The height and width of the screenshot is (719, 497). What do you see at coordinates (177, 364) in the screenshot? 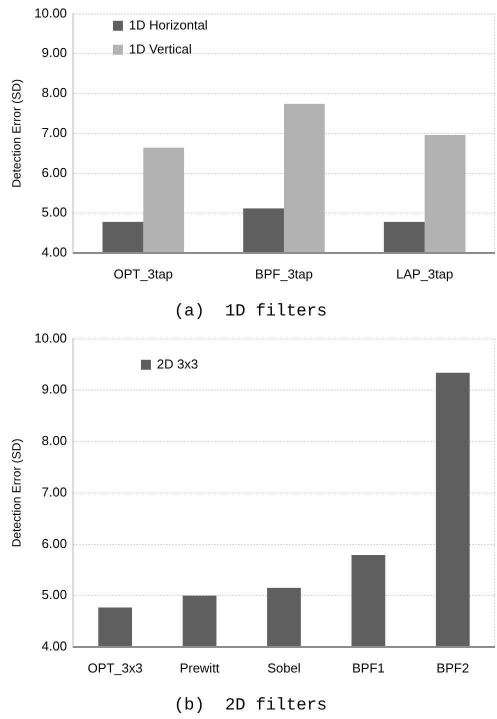
I see `legend-label: 2D 3x3` at bounding box center [177, 364].